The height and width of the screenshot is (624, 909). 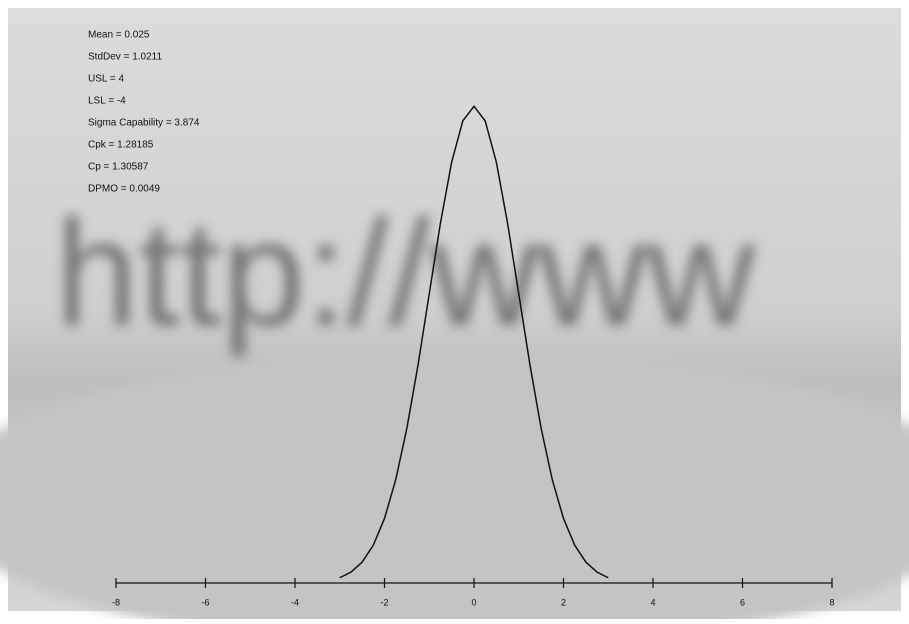 I want to click on x-tick-label: 6, so click(x=742, y=602).